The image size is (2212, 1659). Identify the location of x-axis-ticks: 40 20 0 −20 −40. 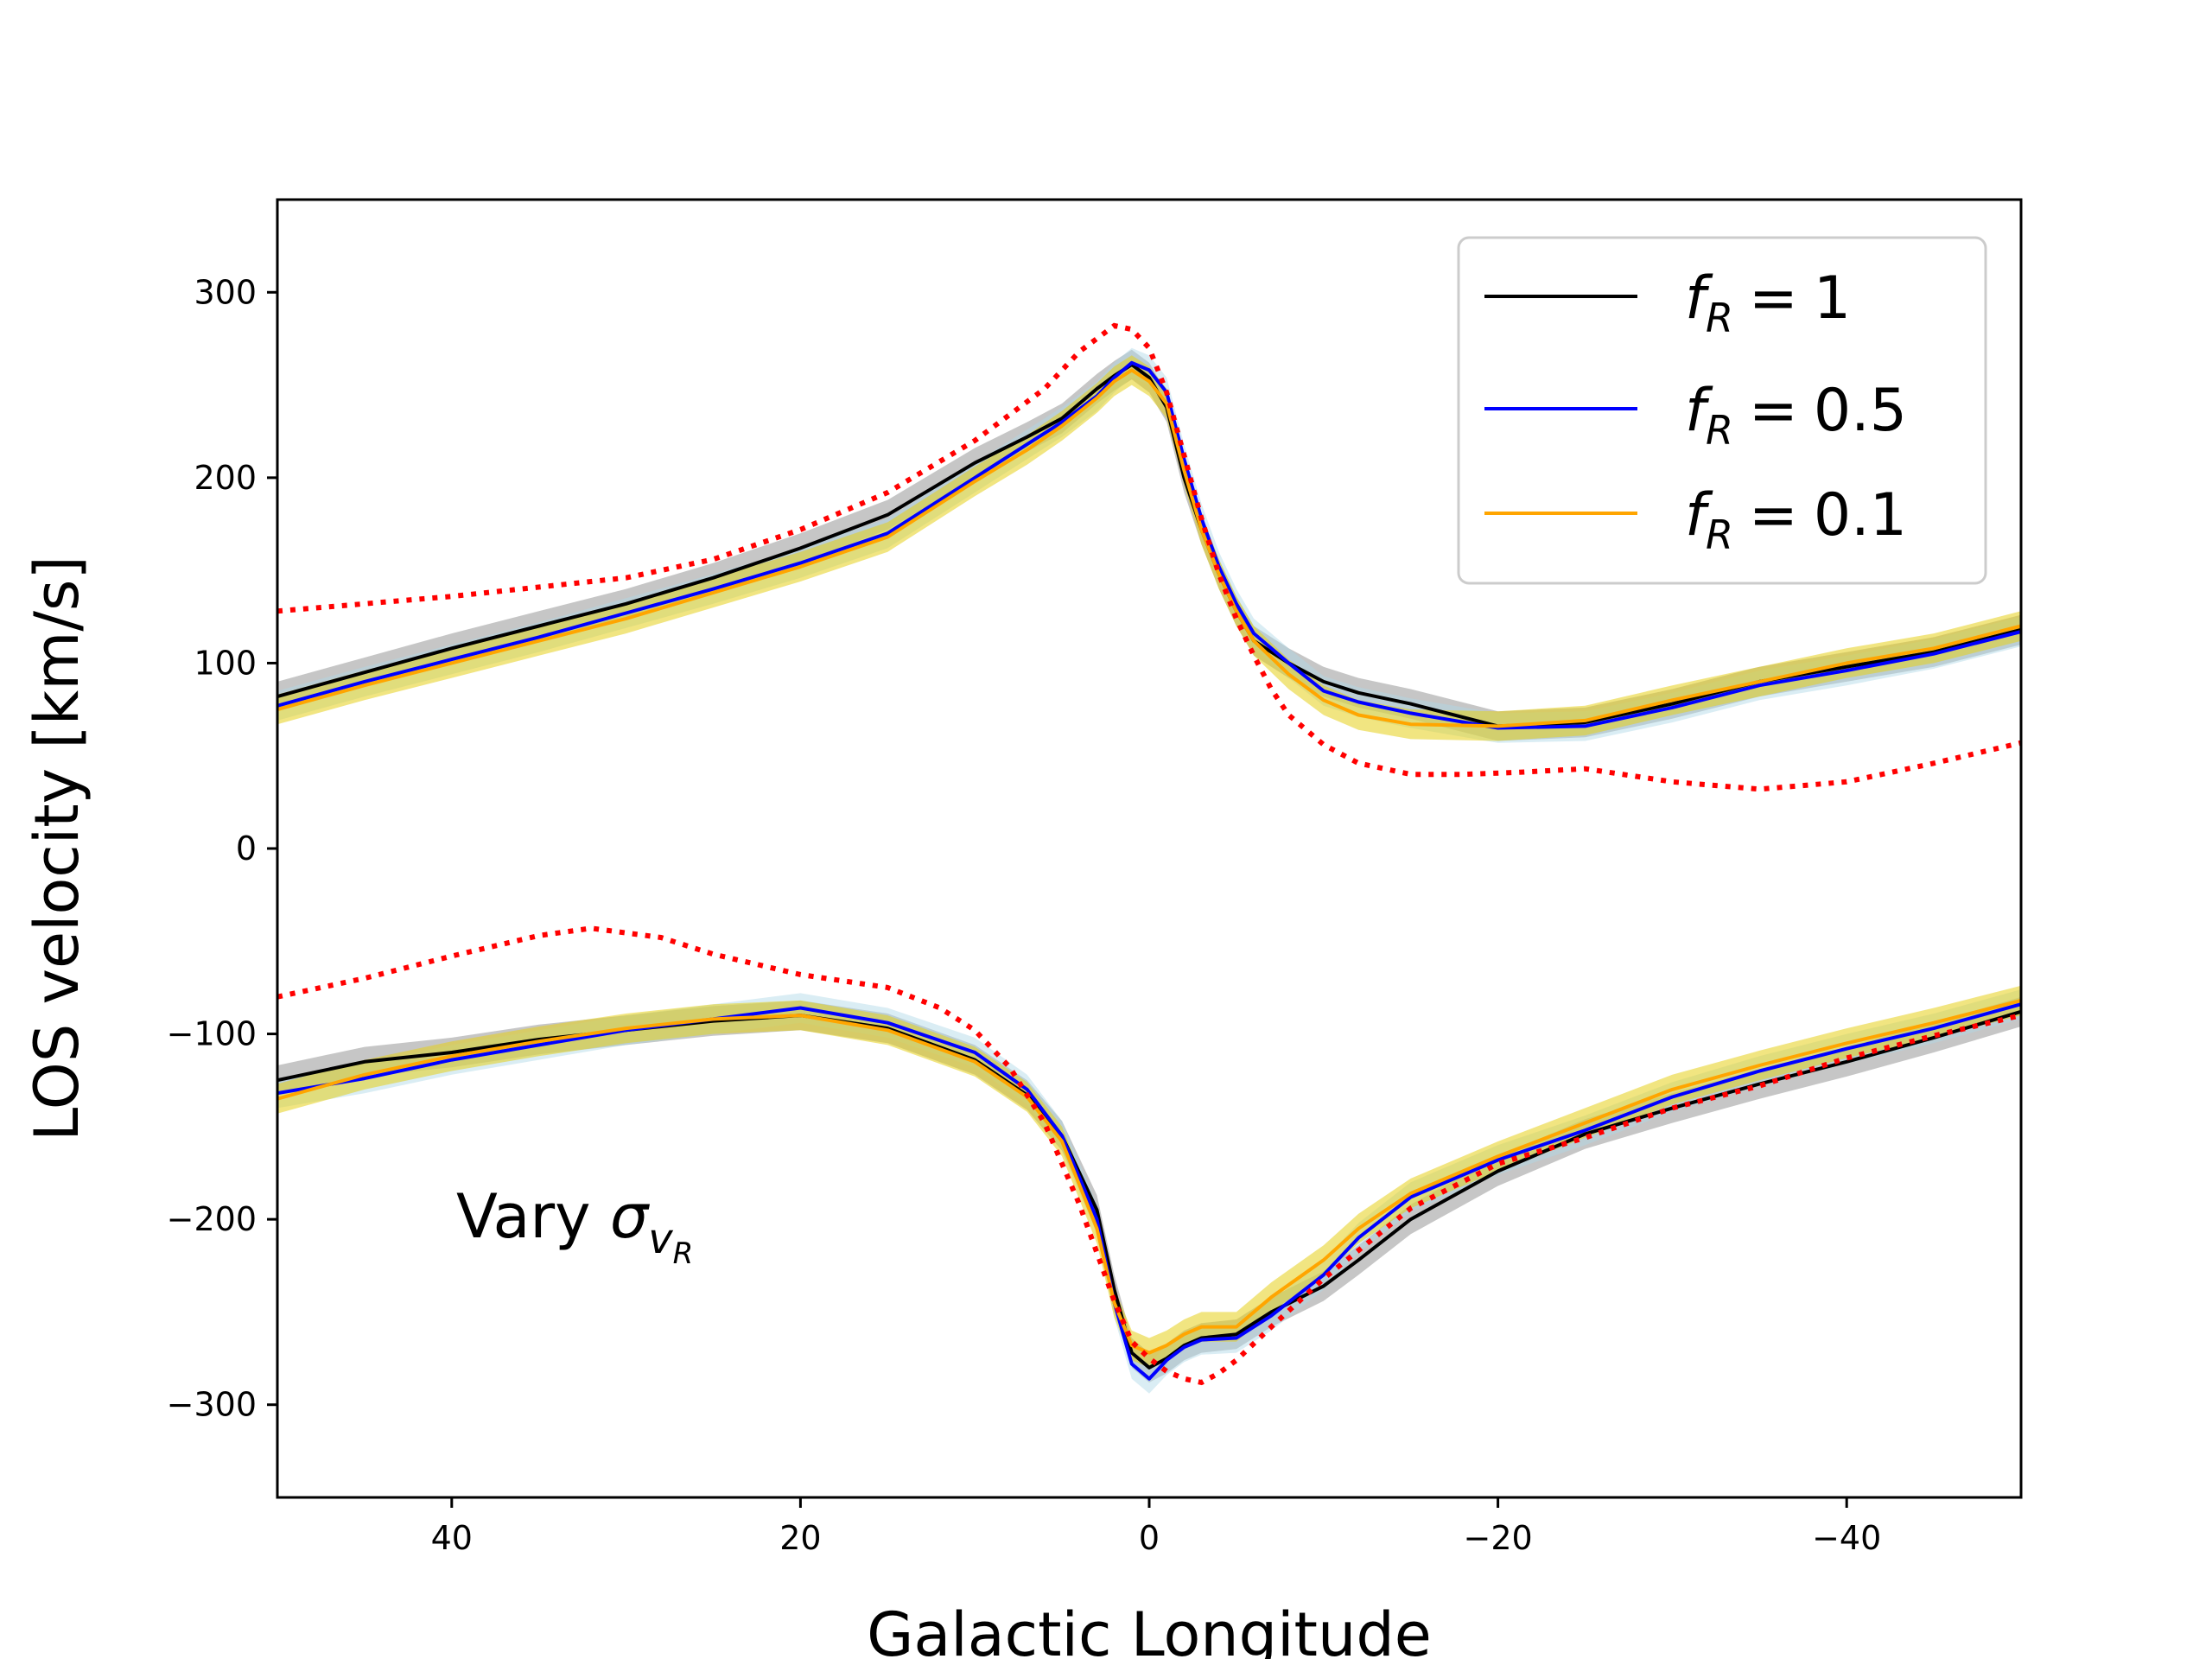
(1156, 1527).